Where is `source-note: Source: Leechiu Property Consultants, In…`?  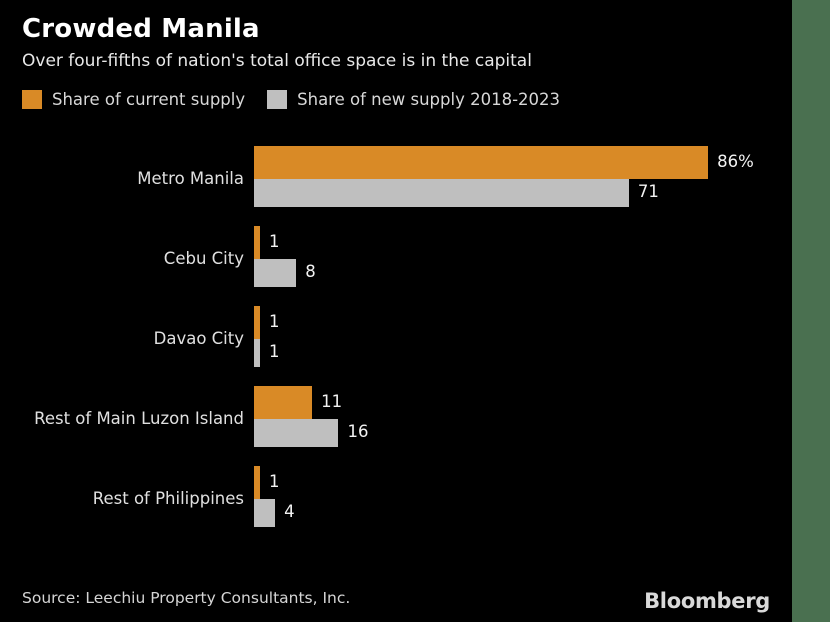 source-note: Source: Leechiu Property Consultants, In… is located at coordinates (186, 598).